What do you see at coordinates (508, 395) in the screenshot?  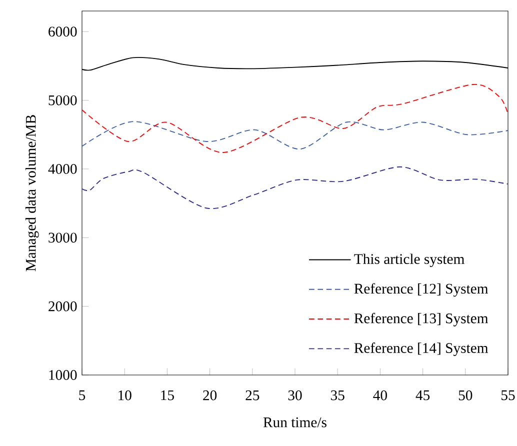 I see `x-tick-label: 55` at bounding box center [508, 395].